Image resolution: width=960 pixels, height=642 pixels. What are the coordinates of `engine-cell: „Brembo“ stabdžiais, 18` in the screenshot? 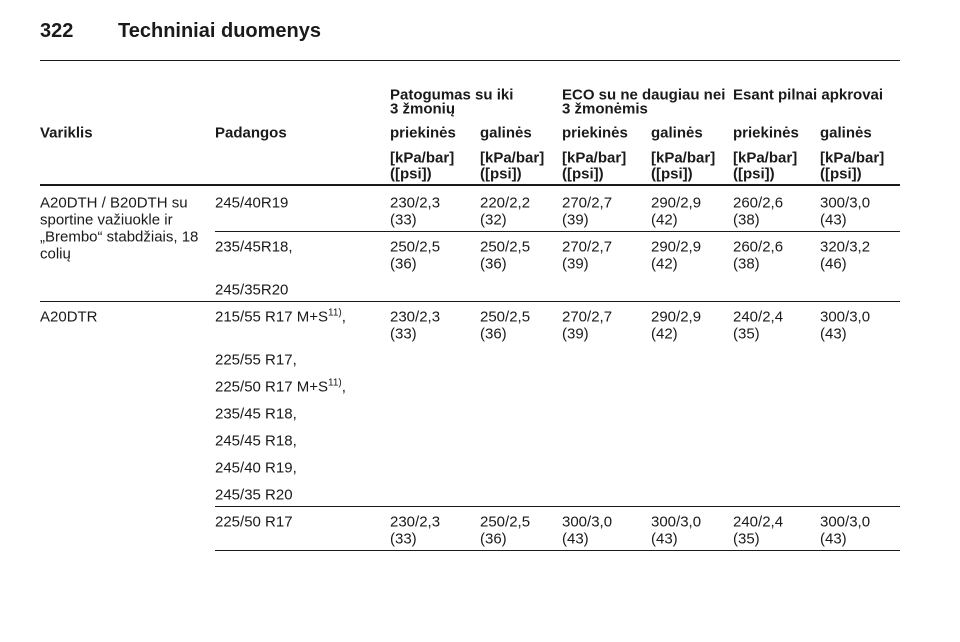 It's located at (119, 237).